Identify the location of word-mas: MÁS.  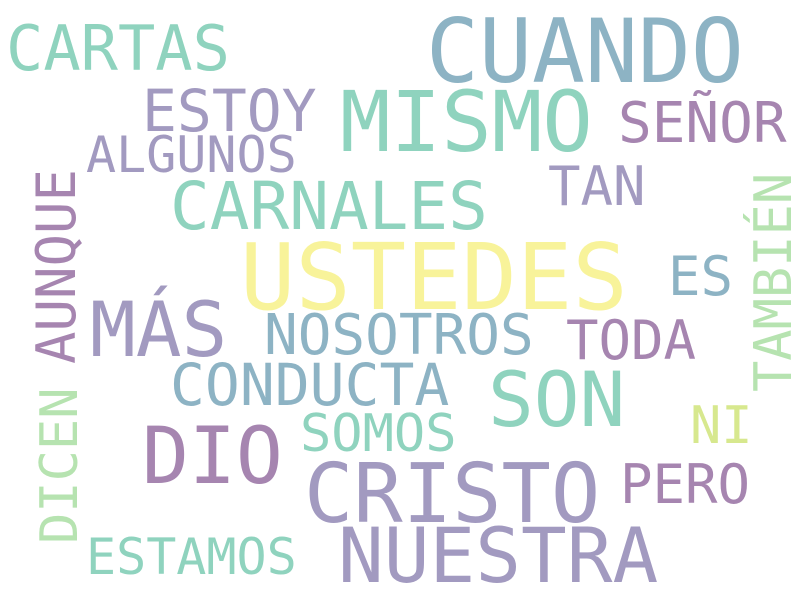
(159, 329).